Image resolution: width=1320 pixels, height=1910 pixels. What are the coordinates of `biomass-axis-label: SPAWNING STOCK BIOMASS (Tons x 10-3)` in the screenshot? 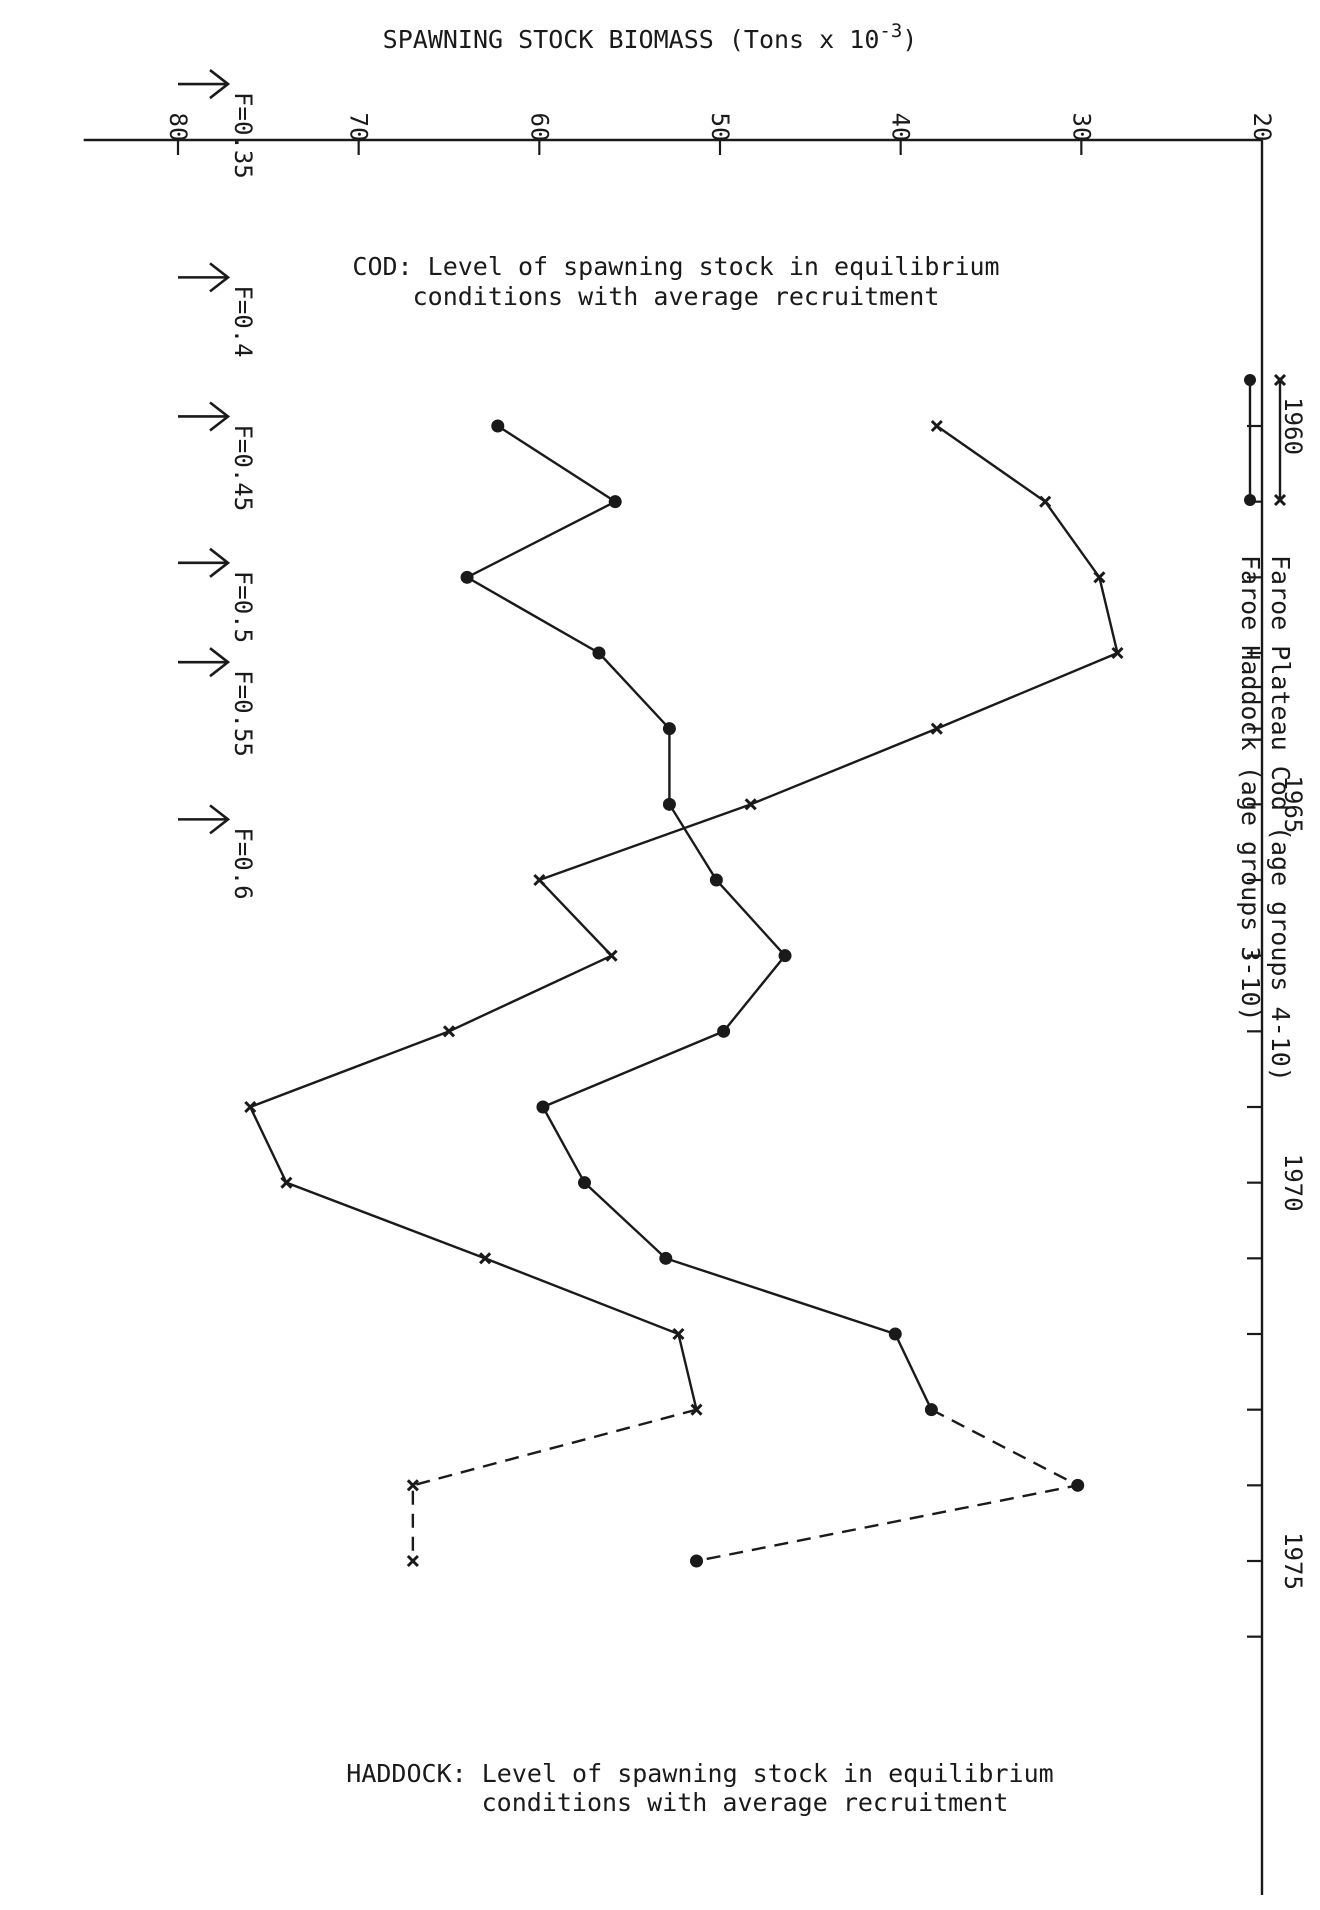 It's located at (650, 37).